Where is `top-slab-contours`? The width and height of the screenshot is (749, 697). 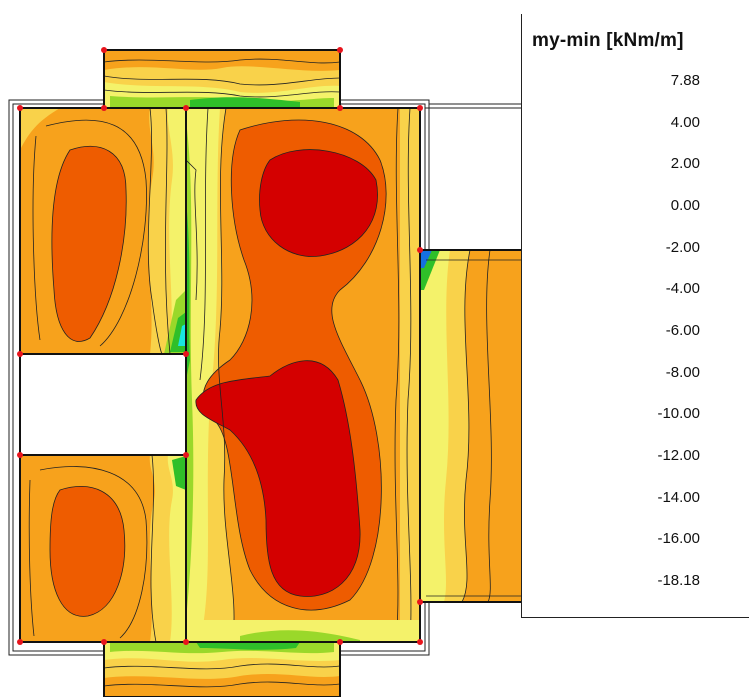 top-slab-contours is located at coordinates (222, 79).